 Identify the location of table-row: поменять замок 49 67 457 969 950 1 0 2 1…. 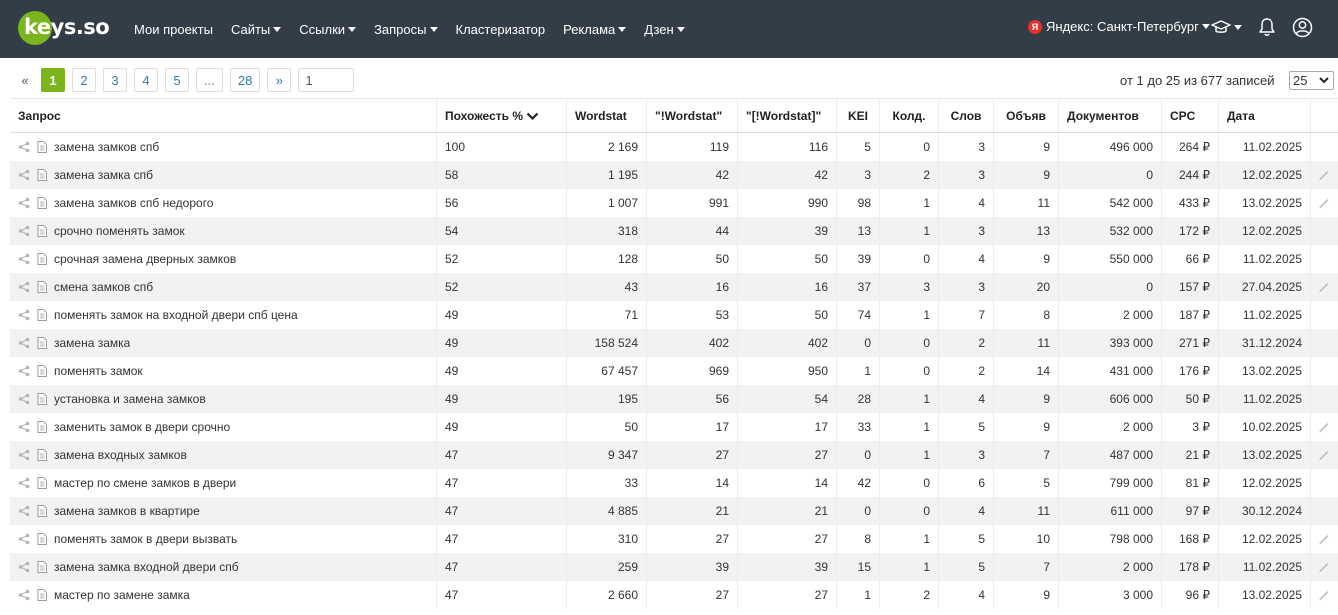
(674, 371).